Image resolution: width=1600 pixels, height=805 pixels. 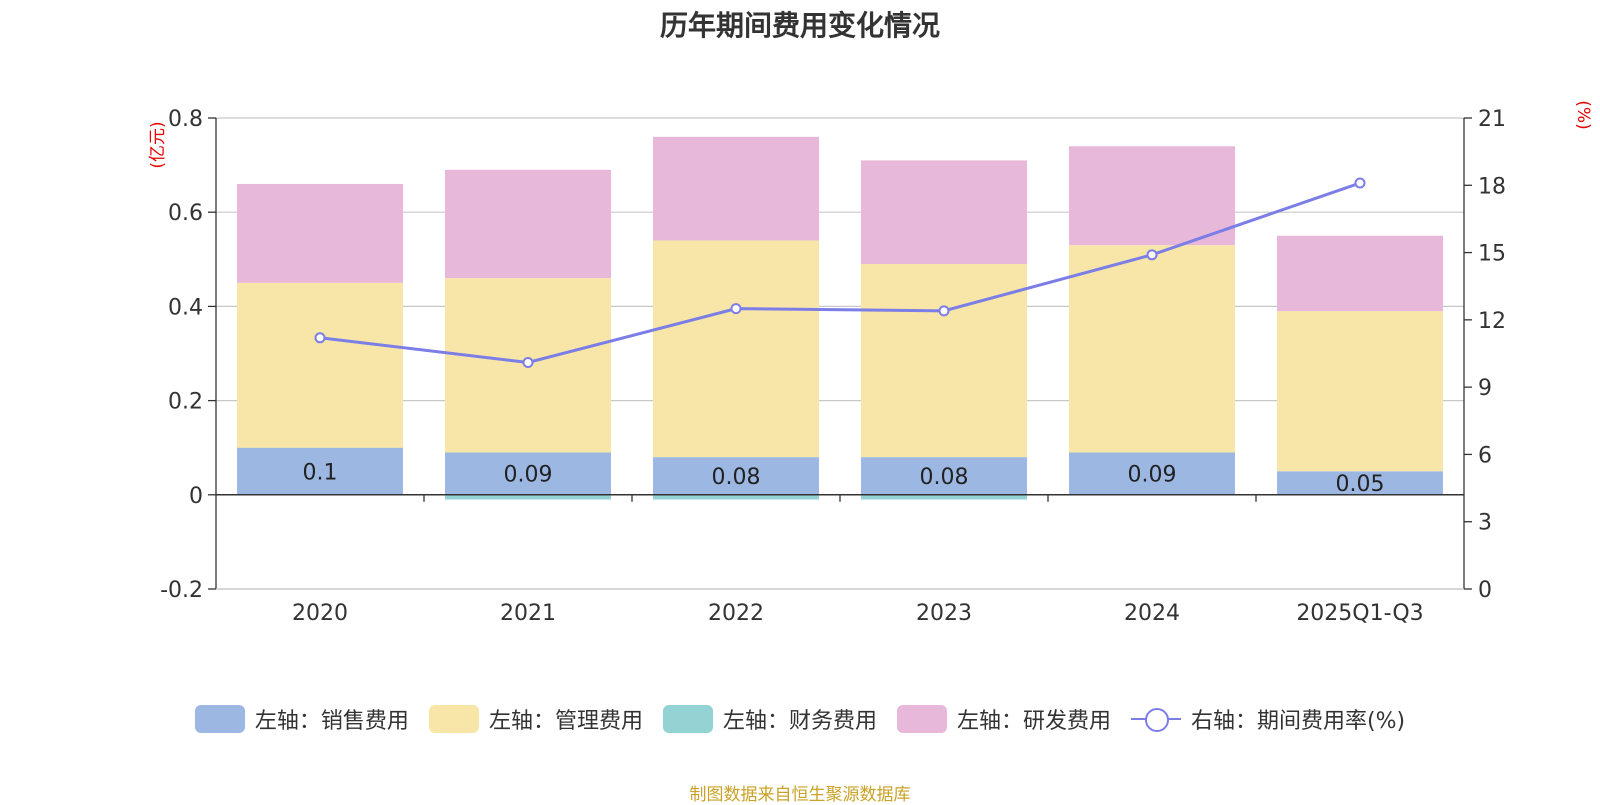 What do you see at coordinates (1485, 388) in the screenshot?
I see `right-tick-label: 9` at bounding box center [1485, 388].